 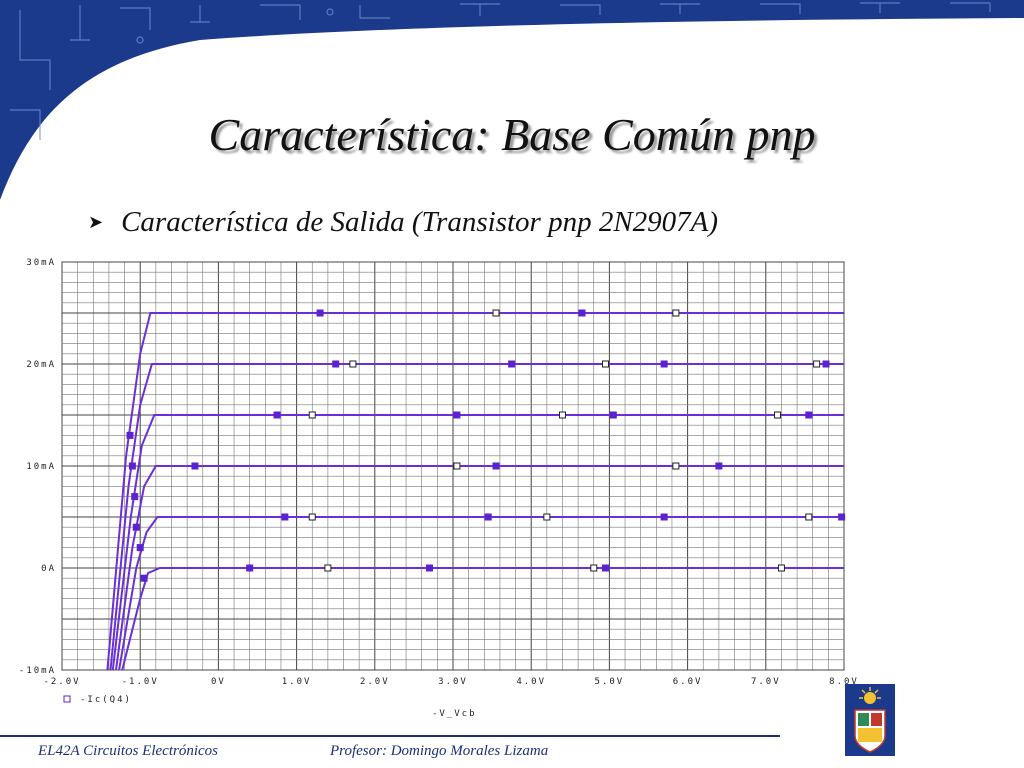 What do you see at coordinates (454, 714) in the screenshot?
I see `x-axis-label: -V_Vcb` at bounding box center [454, 714].